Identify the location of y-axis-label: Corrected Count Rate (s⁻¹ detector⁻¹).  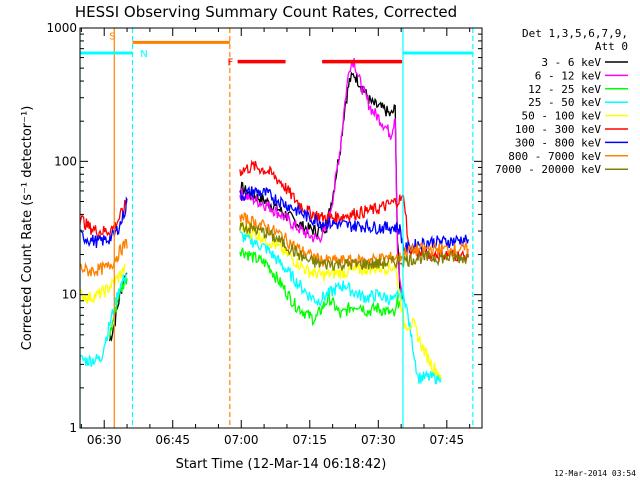
(27, 228).